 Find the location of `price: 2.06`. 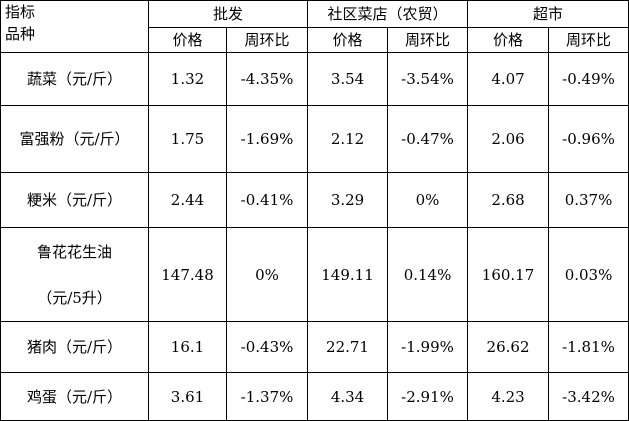

price: 2.06 is located at coordinates (508, 139).